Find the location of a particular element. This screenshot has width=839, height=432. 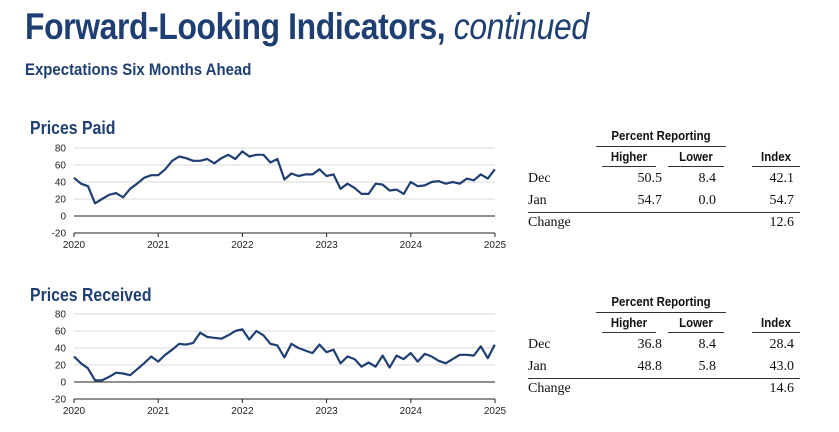

chart-title-prices-paid: Prices Paid is located at coordinates (73, 128).